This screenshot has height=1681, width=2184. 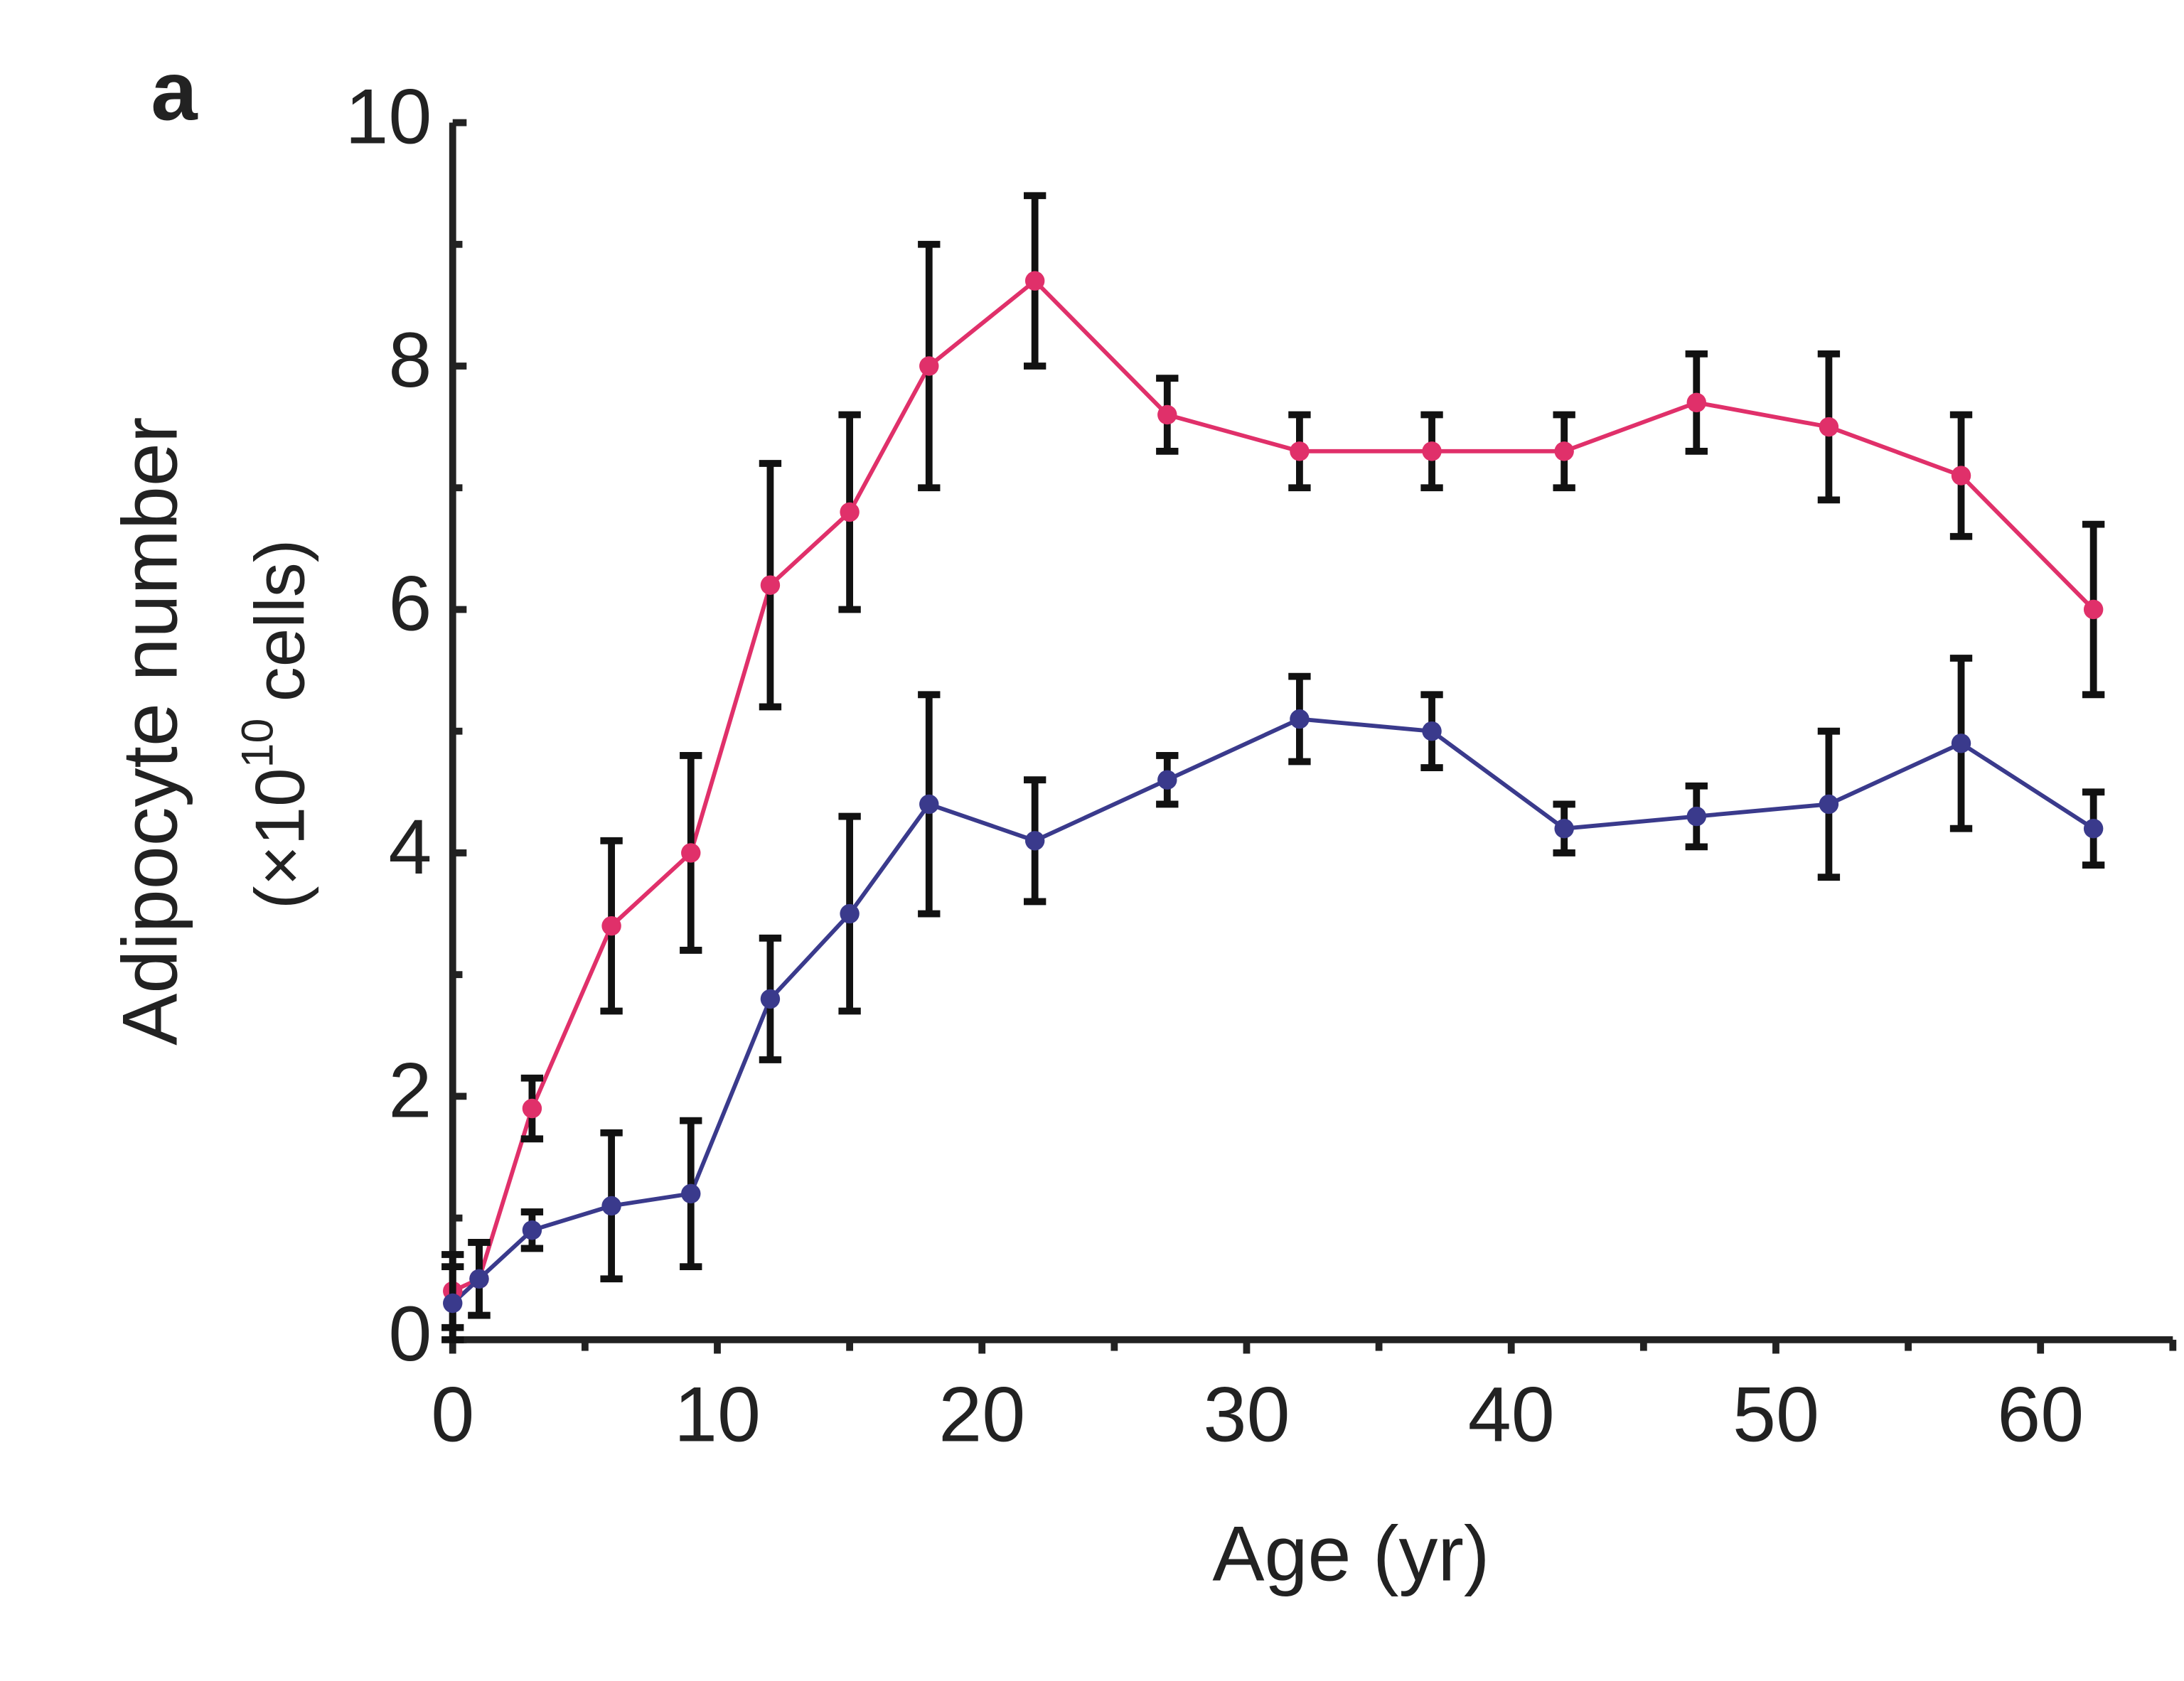 I want to click on y-unit-start: (×10, so click(x=280, y=838).